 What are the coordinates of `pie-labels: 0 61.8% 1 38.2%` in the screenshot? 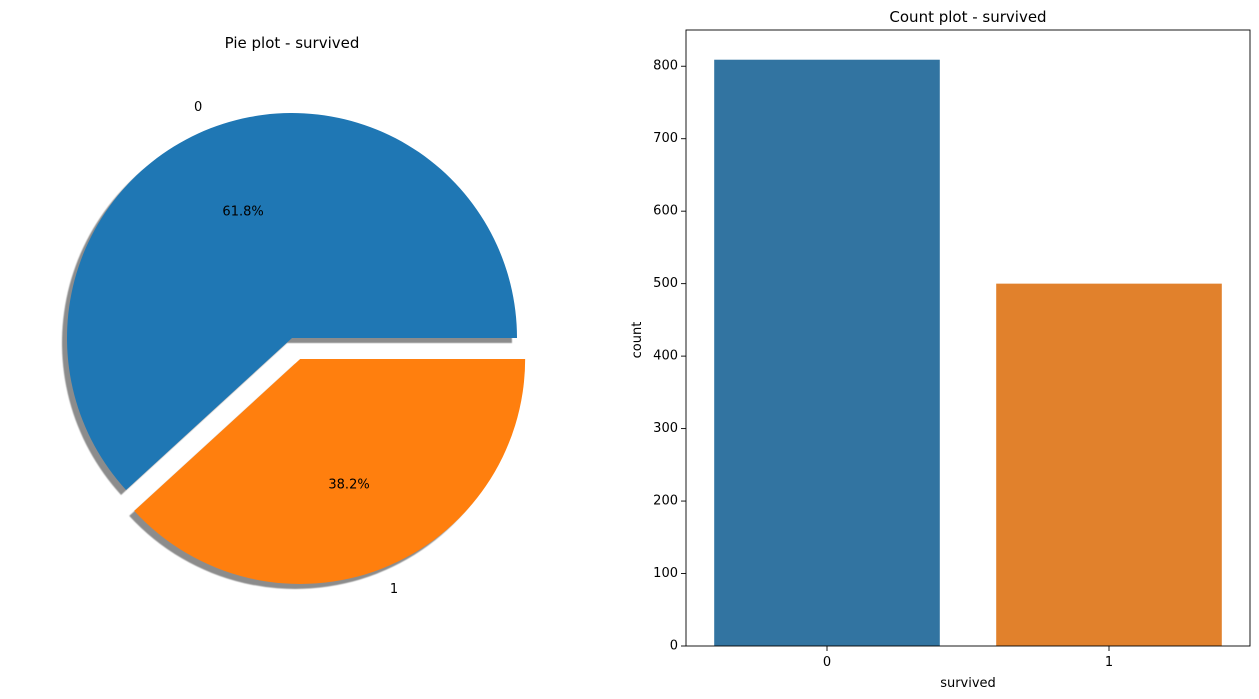 It's located at (296, 348).